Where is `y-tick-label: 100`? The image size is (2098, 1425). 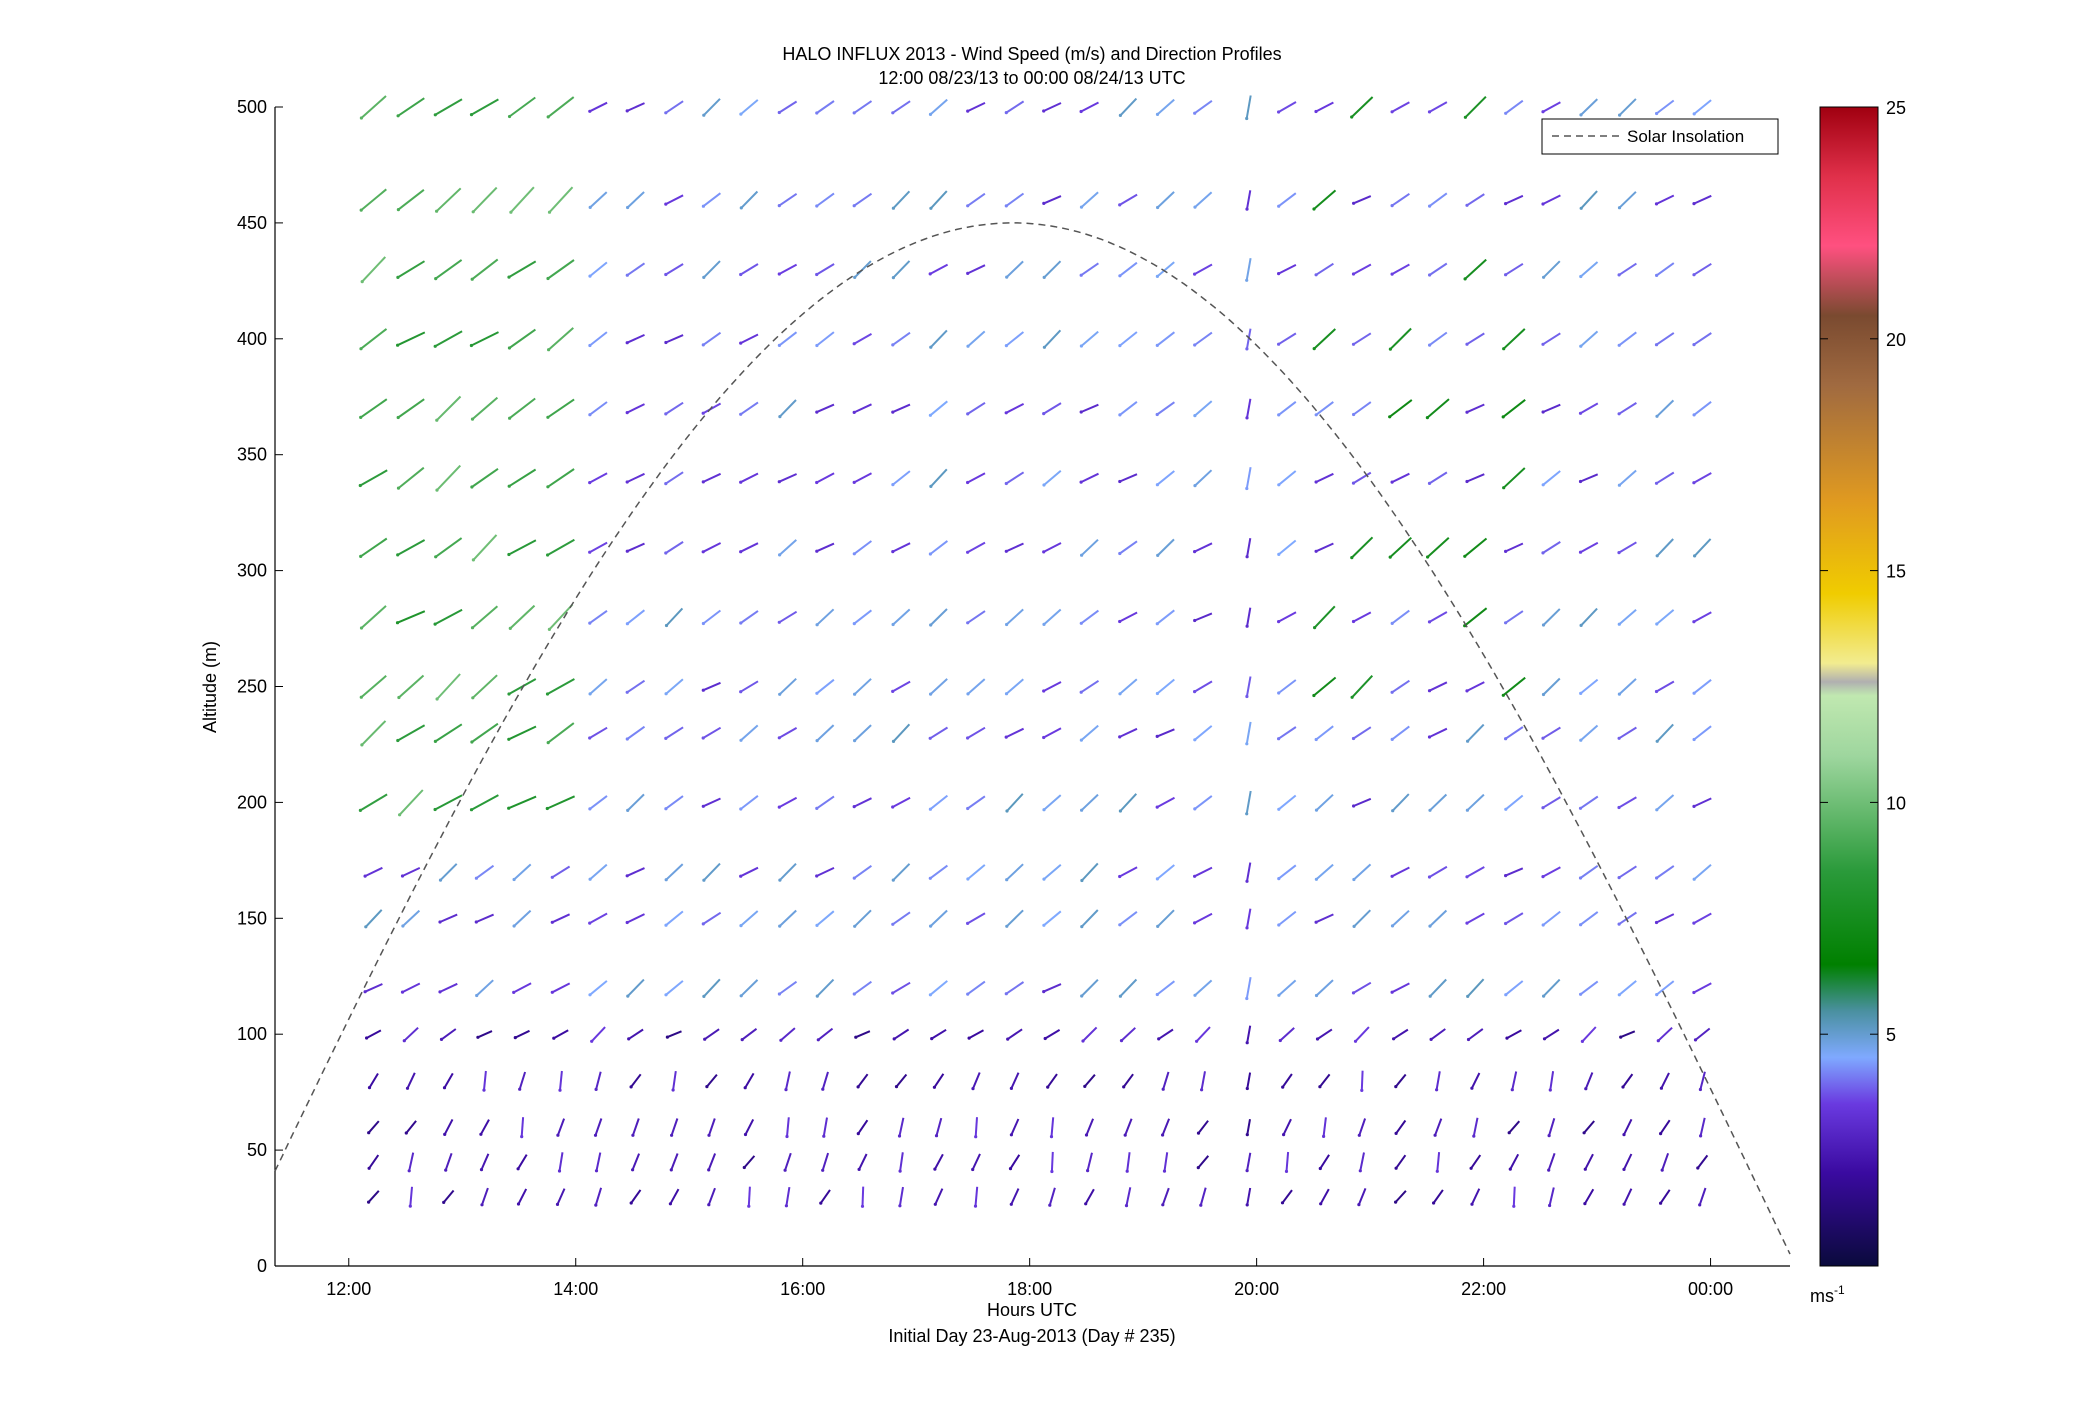
y-tick-label: 100 is located at coordinates (252, 1034).